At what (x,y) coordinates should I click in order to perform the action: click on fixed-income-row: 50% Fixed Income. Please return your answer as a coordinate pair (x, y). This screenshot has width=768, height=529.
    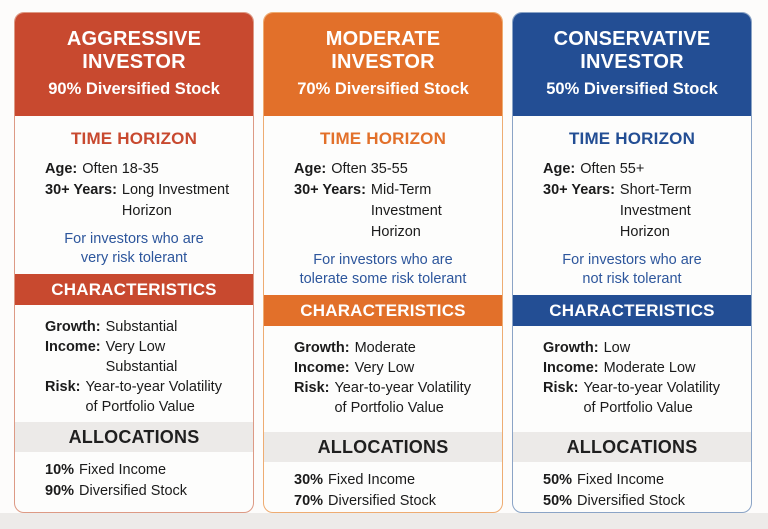
    Looking at the image, I should click on (643, 480).